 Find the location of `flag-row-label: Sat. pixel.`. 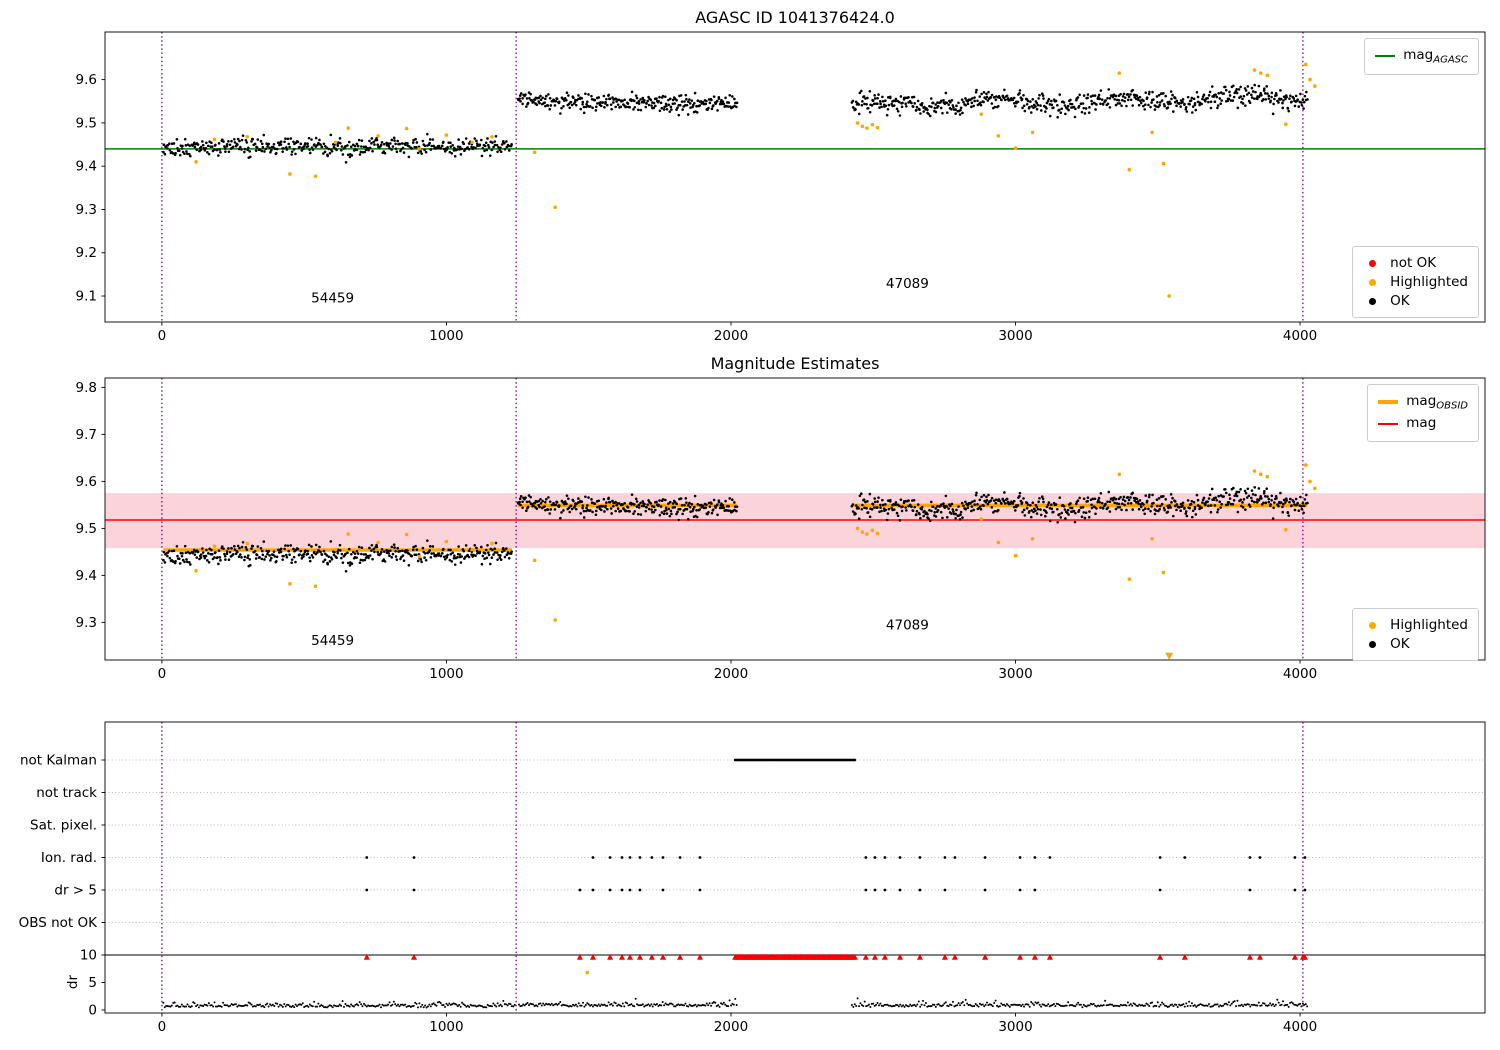

flag-row-label: Sat. pixel. is located at coordinates (63, 826).